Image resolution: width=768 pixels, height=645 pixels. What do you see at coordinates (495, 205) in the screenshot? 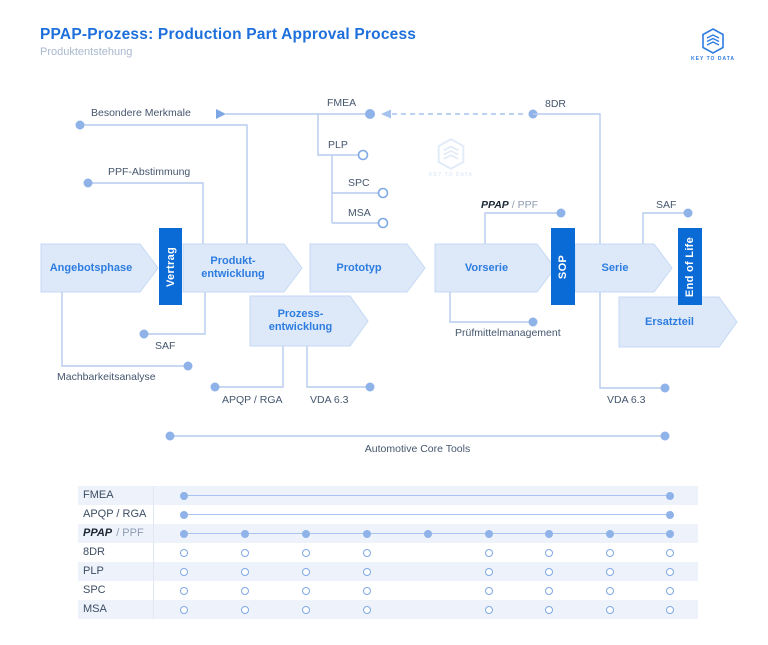
I see `label-ppap-bold: PPAP` at bounding box center [495, 205].